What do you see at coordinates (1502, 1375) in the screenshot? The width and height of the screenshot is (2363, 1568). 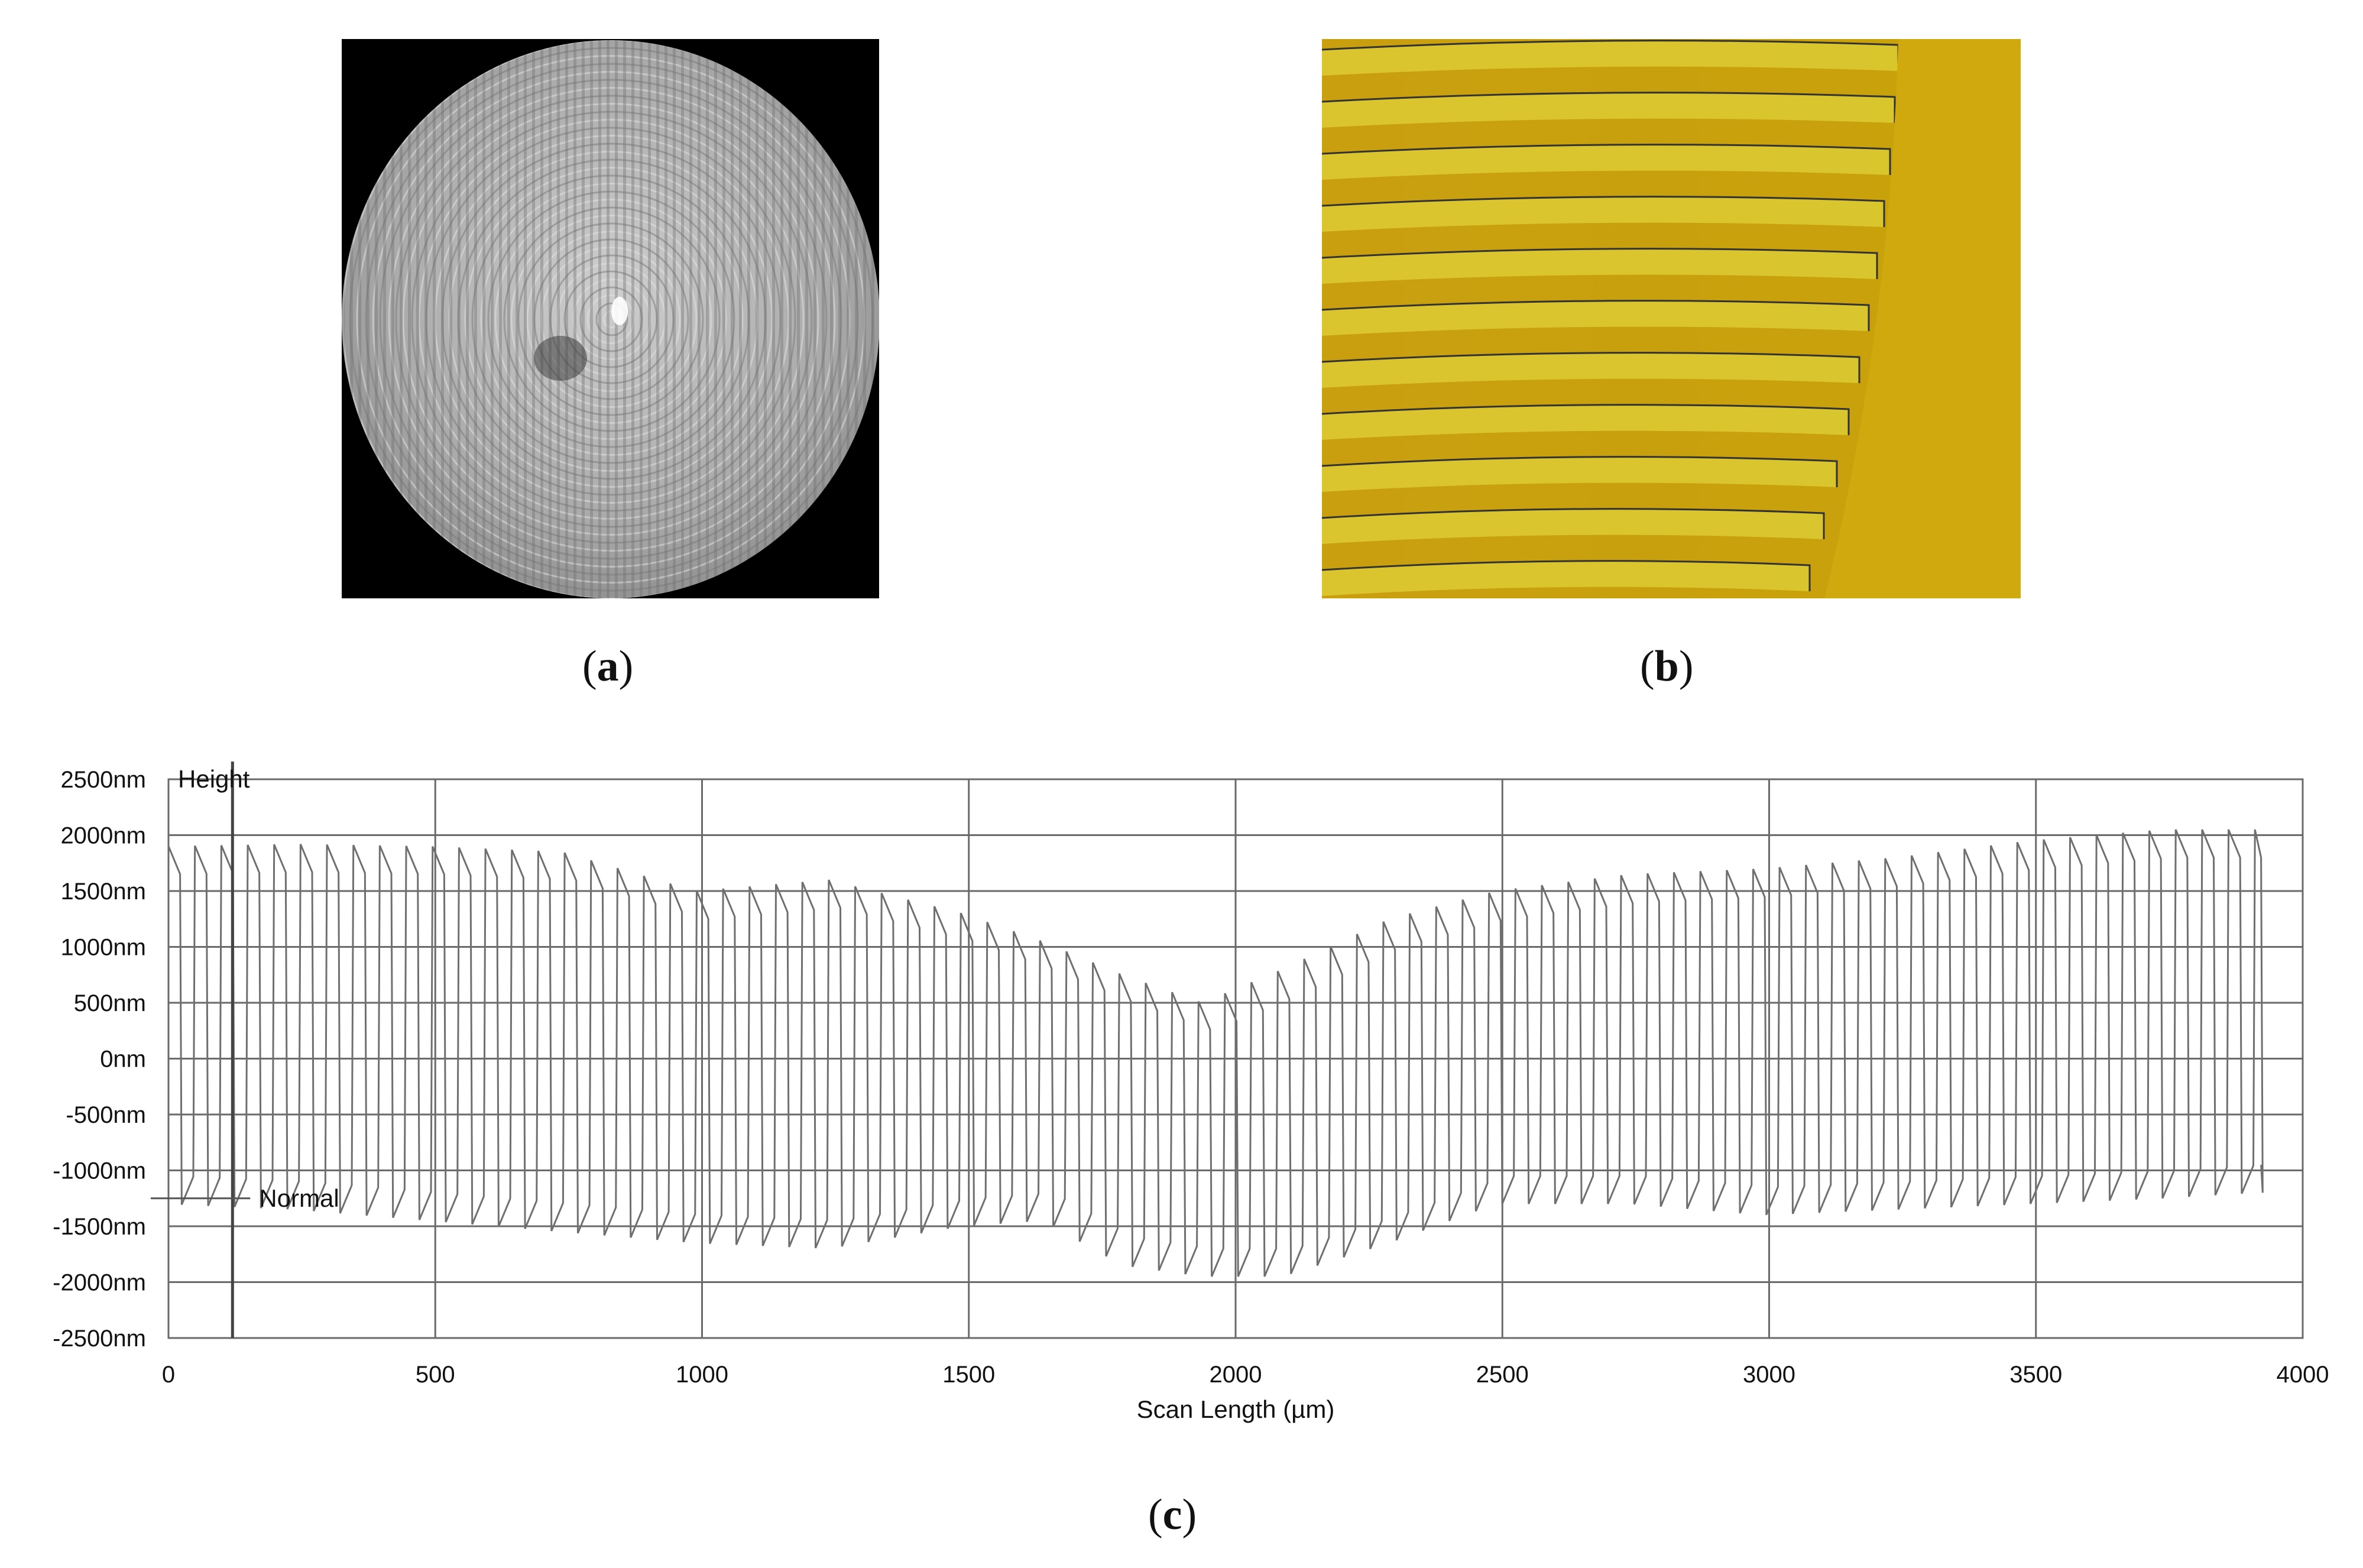 I see `x-tick-label: 2500` at bounding box center [1502, 1375].